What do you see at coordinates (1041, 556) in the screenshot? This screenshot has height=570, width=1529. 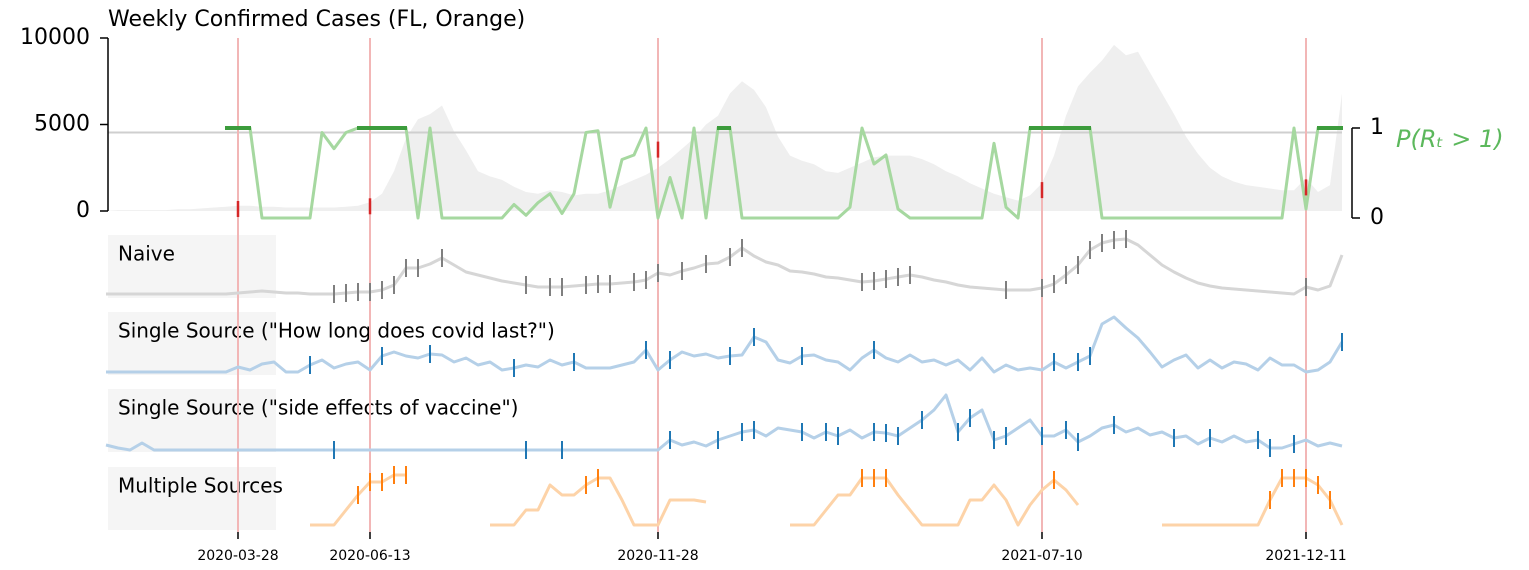 I see `x-tick-label: 2021-07-10` at bounding box center [1041, 556].